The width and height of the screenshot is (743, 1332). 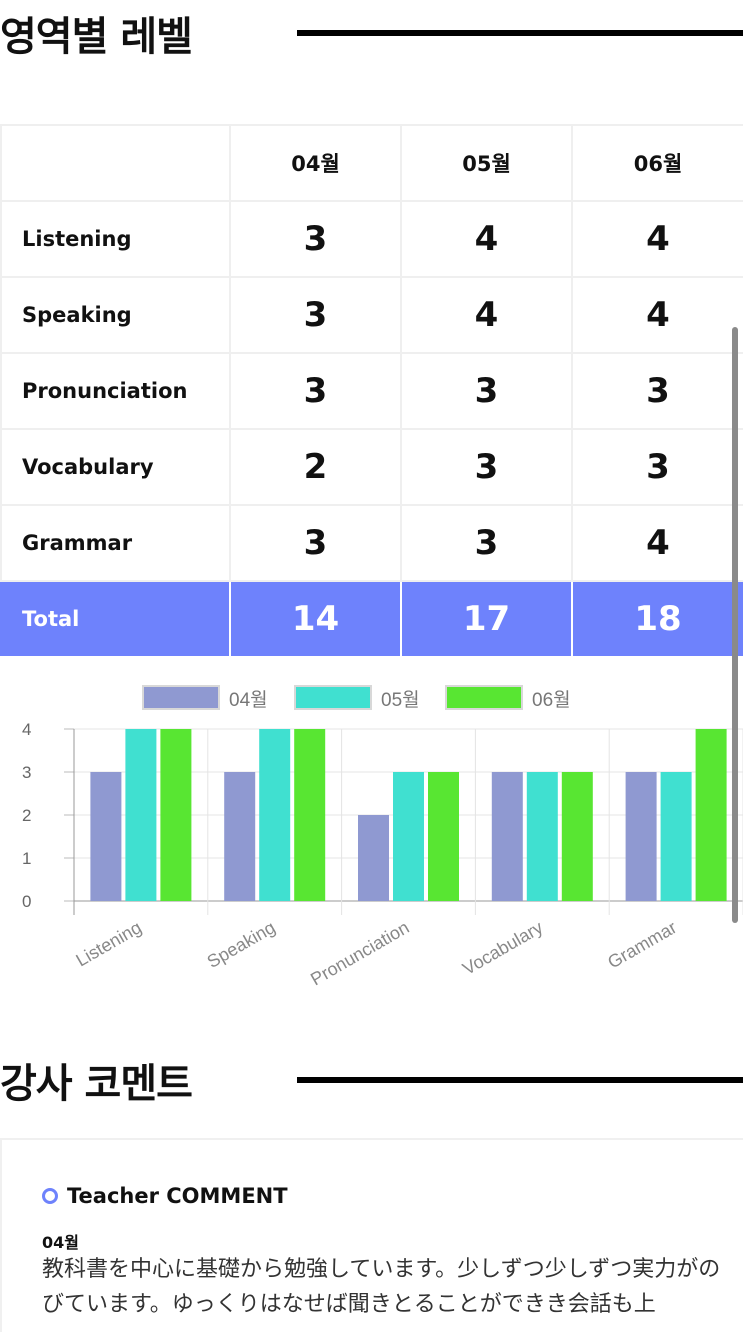 What do you see at coordinates (60, 1242) in the screenshot?
I see `comment-month: 04월` at bounding box center [60, 1242].